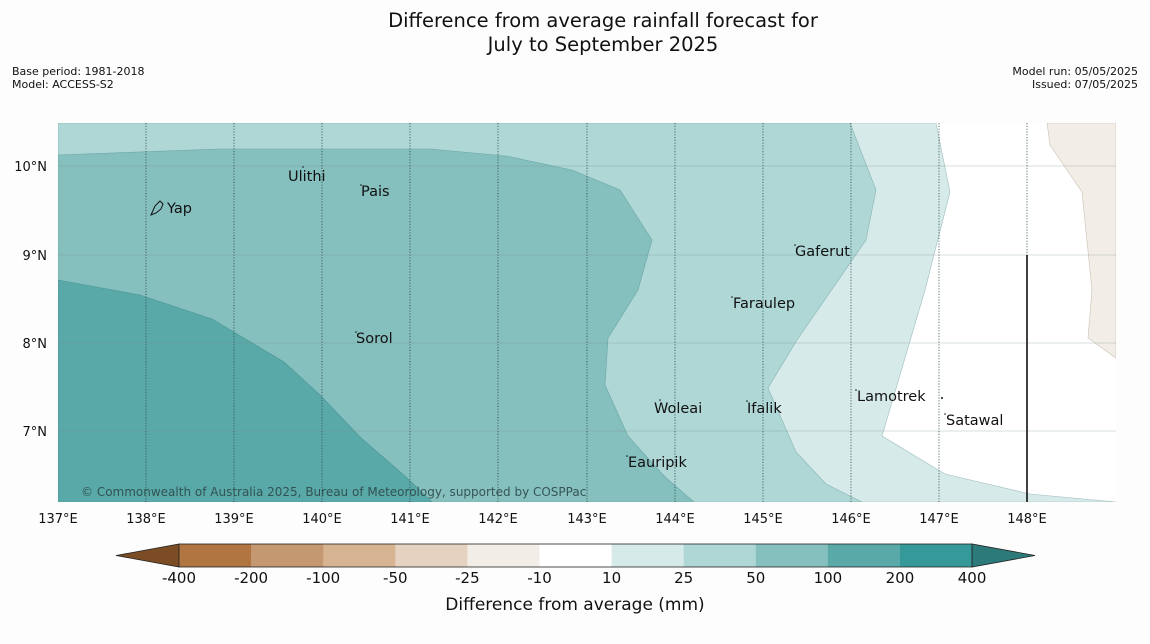 The height and width of the screenshot is (644, 1150). Describe the element at coordinates (30, 167) in the screenshot. I see `lat-label-10n: 10°N` at that location.